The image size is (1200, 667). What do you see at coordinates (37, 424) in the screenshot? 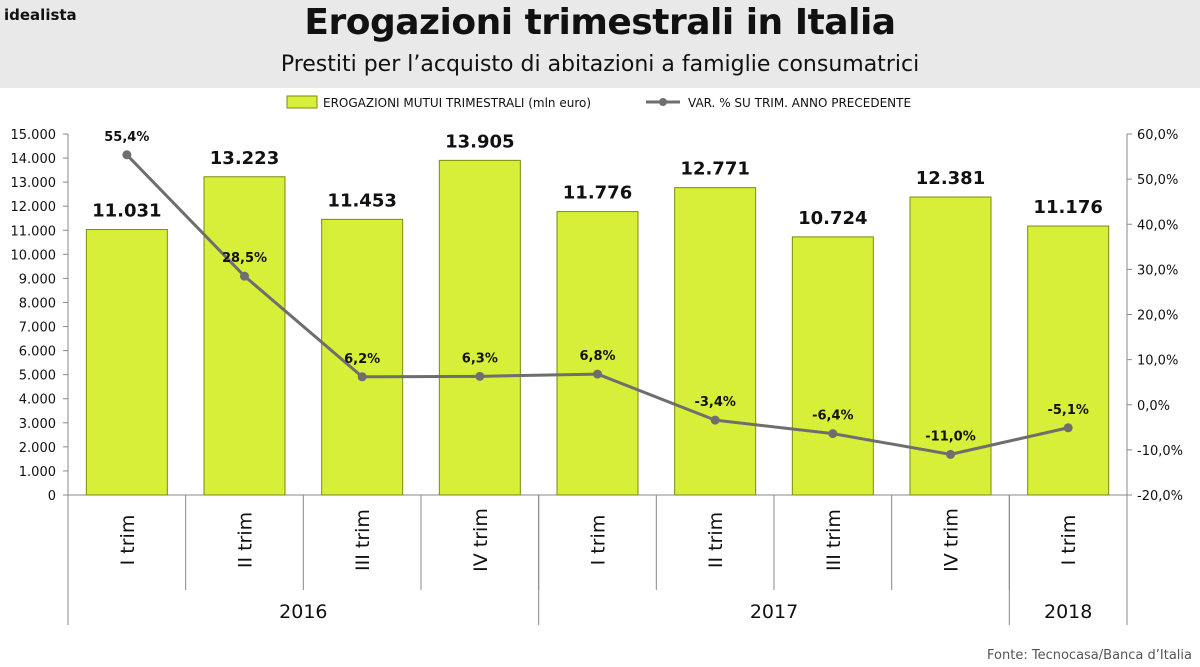
I see `y-left-tick-label: 3.000` at bounding box center [37, 424].